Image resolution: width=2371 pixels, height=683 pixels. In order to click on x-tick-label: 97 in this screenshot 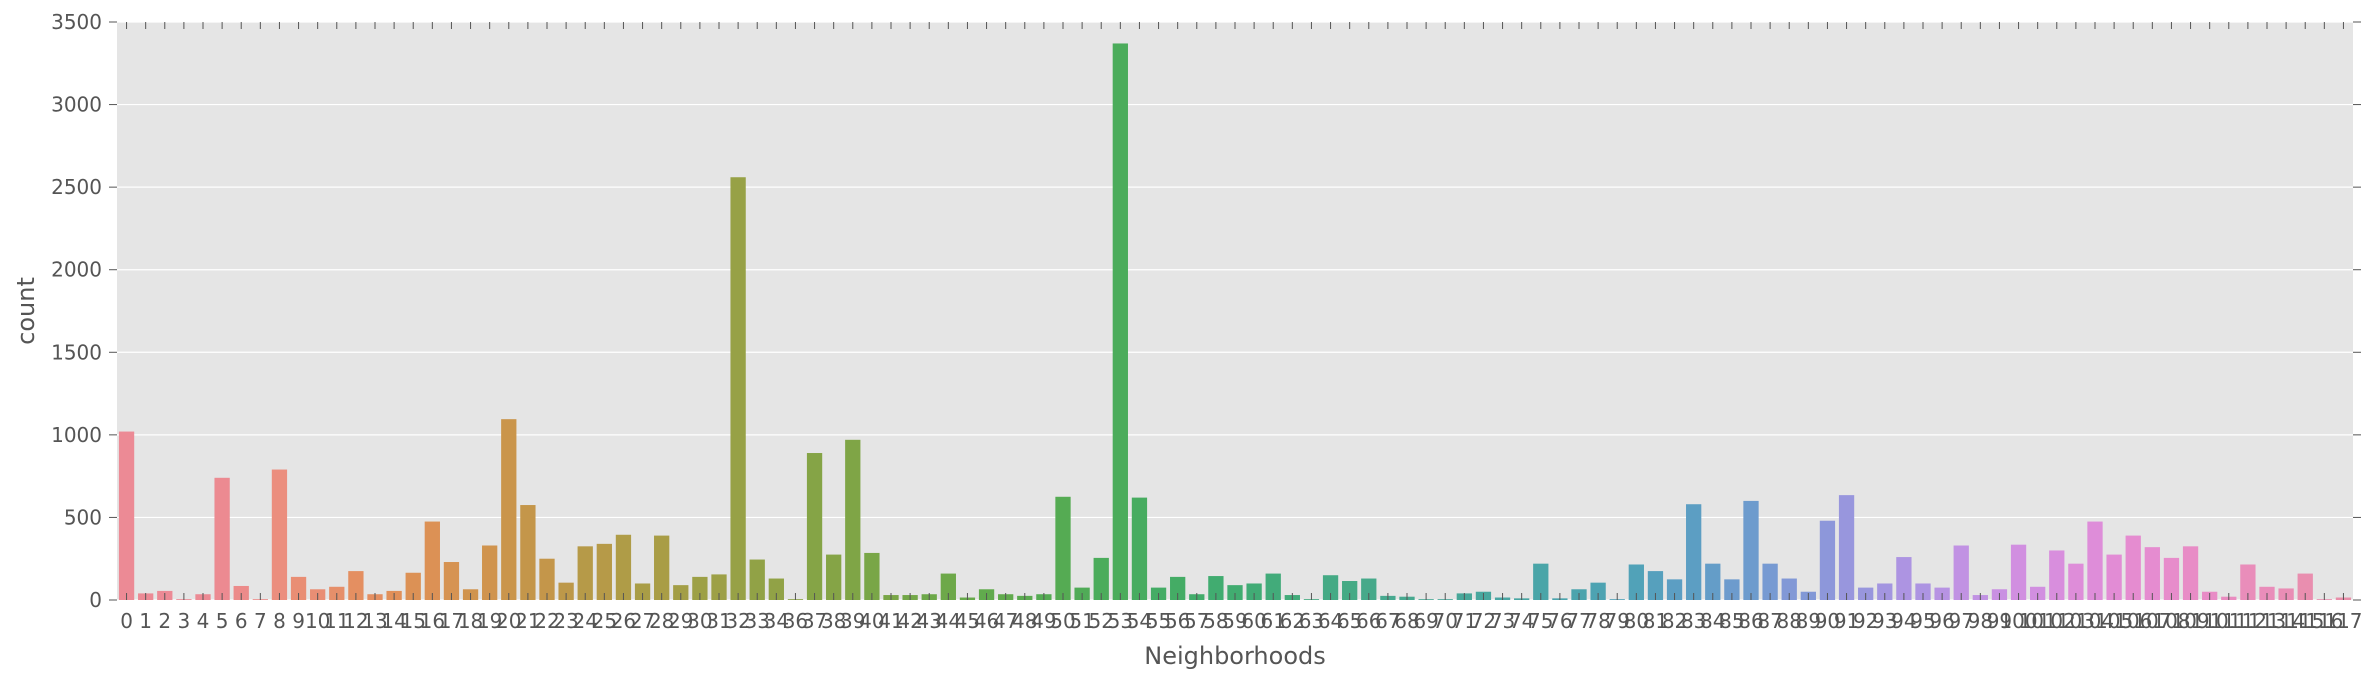, I will do `click(1960, 621)`.